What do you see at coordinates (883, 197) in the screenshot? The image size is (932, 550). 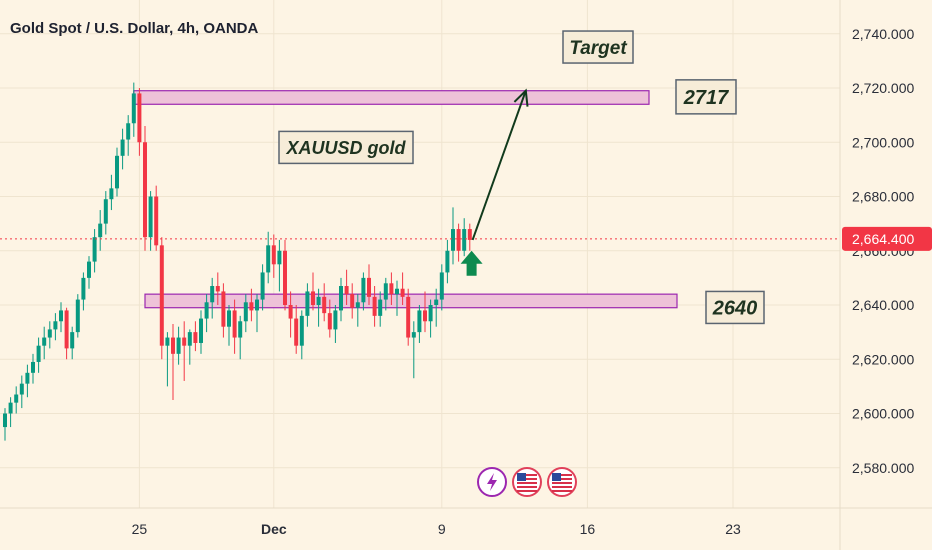 I see `y-tick-label: 2,680.000` at bounding box center [883, 197].